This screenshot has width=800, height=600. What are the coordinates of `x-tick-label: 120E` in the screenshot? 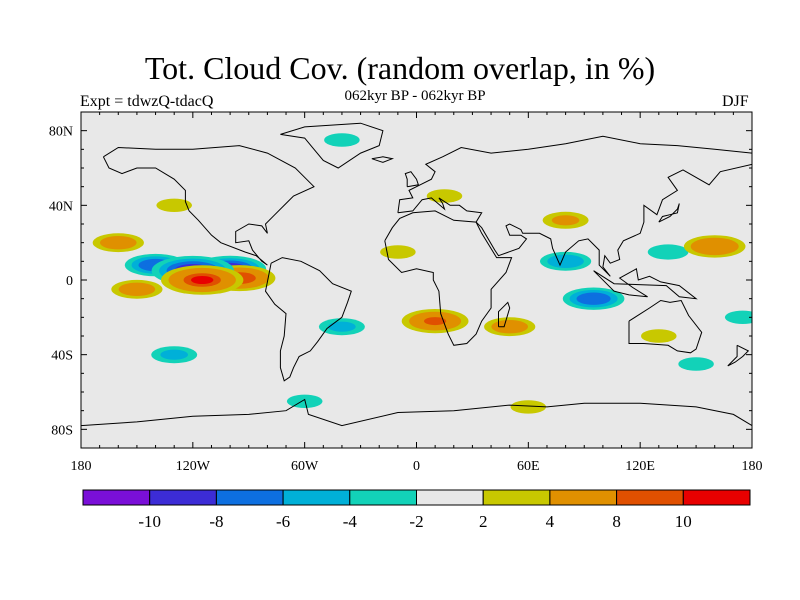 It's located at (640, 466).